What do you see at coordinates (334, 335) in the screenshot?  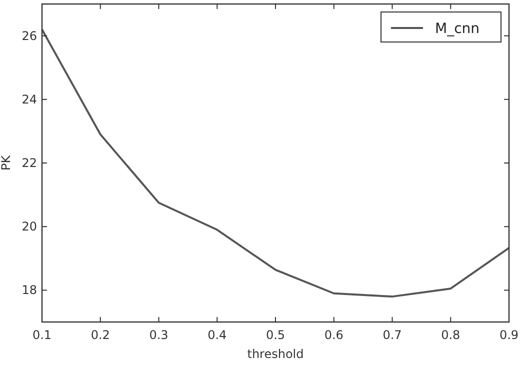 I see `x-tick-label: 0.6` at bounding box center [334, 335].